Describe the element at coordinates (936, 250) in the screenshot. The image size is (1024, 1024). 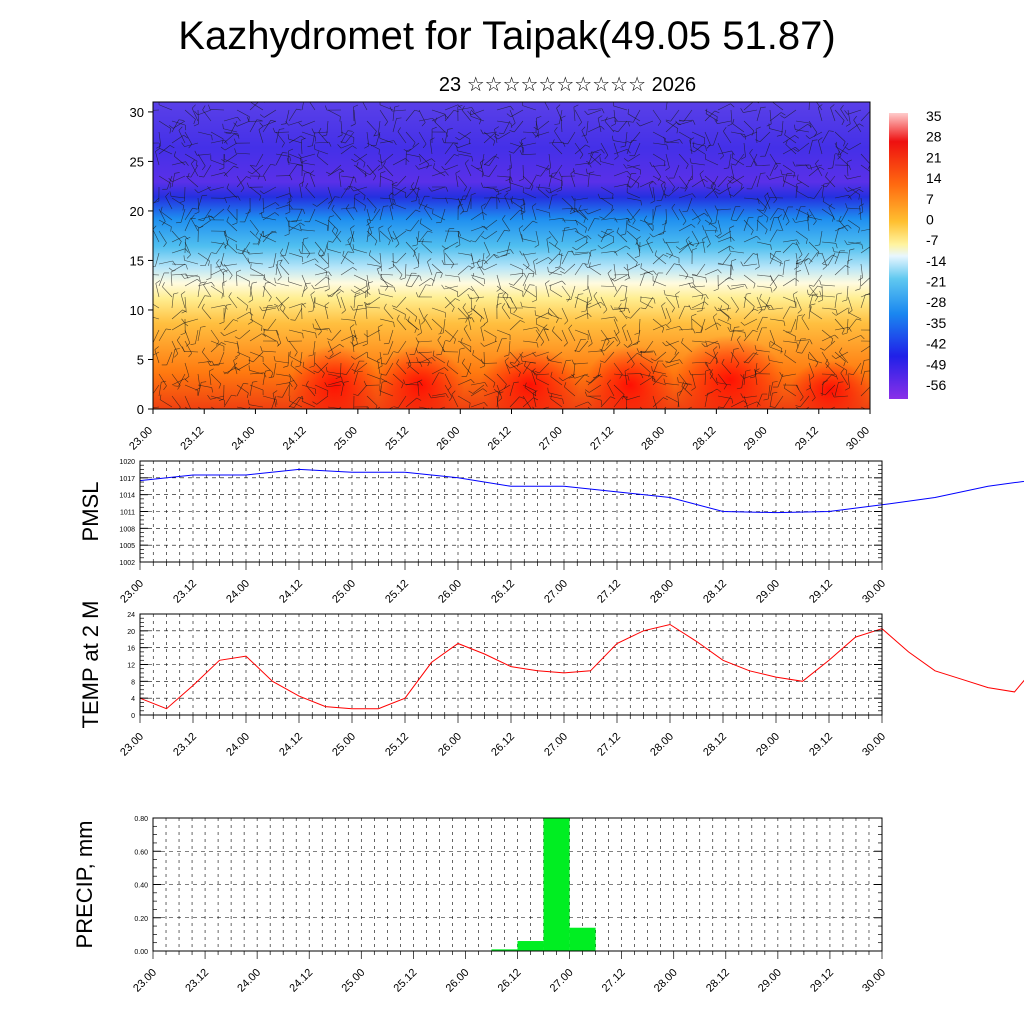
I see `colorbar-labels: 35 28 21 14 7 0 -7 -14 -21 -28 -35 -42 -49 -56` at that location.